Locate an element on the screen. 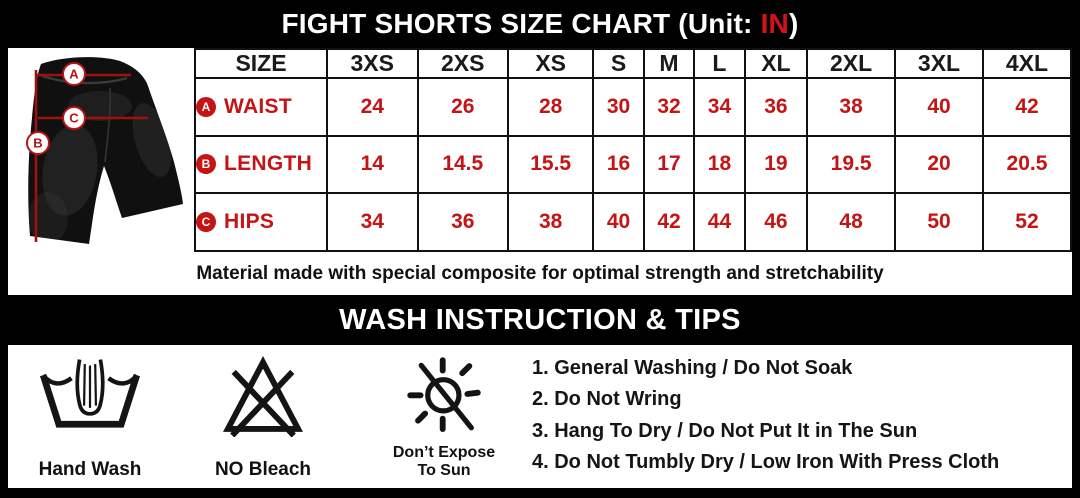 The width and height of the screenshot is (1080, 498). title-bar: FIGHT SHORTS SIZE CHART (Unit: IN) is located at coordinates (540, 24).